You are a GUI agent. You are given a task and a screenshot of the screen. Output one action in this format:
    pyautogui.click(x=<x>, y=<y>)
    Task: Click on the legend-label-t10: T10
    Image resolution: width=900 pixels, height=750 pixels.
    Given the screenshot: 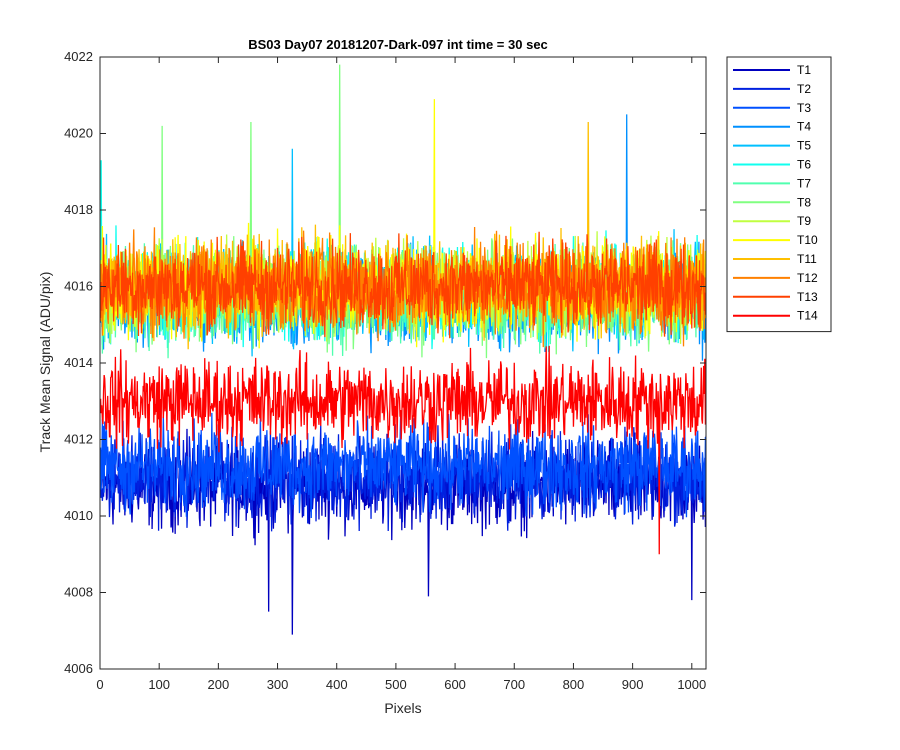 What is the action you would take?
    pyautogui.click(x=807, y=240)
    